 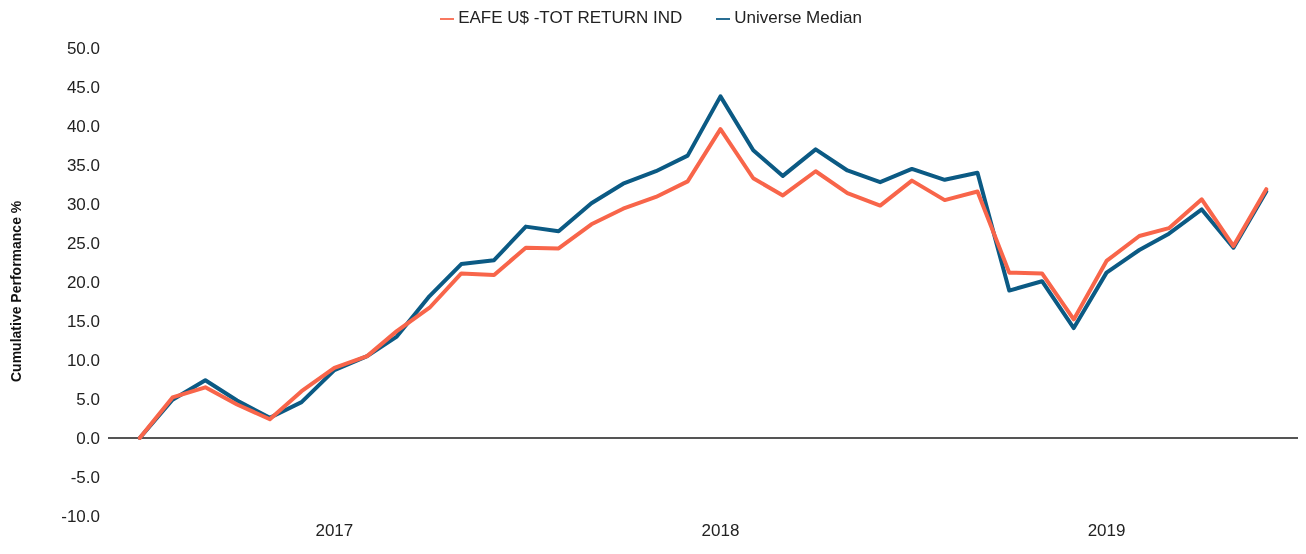 I want to click on y-tick-label: 30.0, so click(x=83, y=205).